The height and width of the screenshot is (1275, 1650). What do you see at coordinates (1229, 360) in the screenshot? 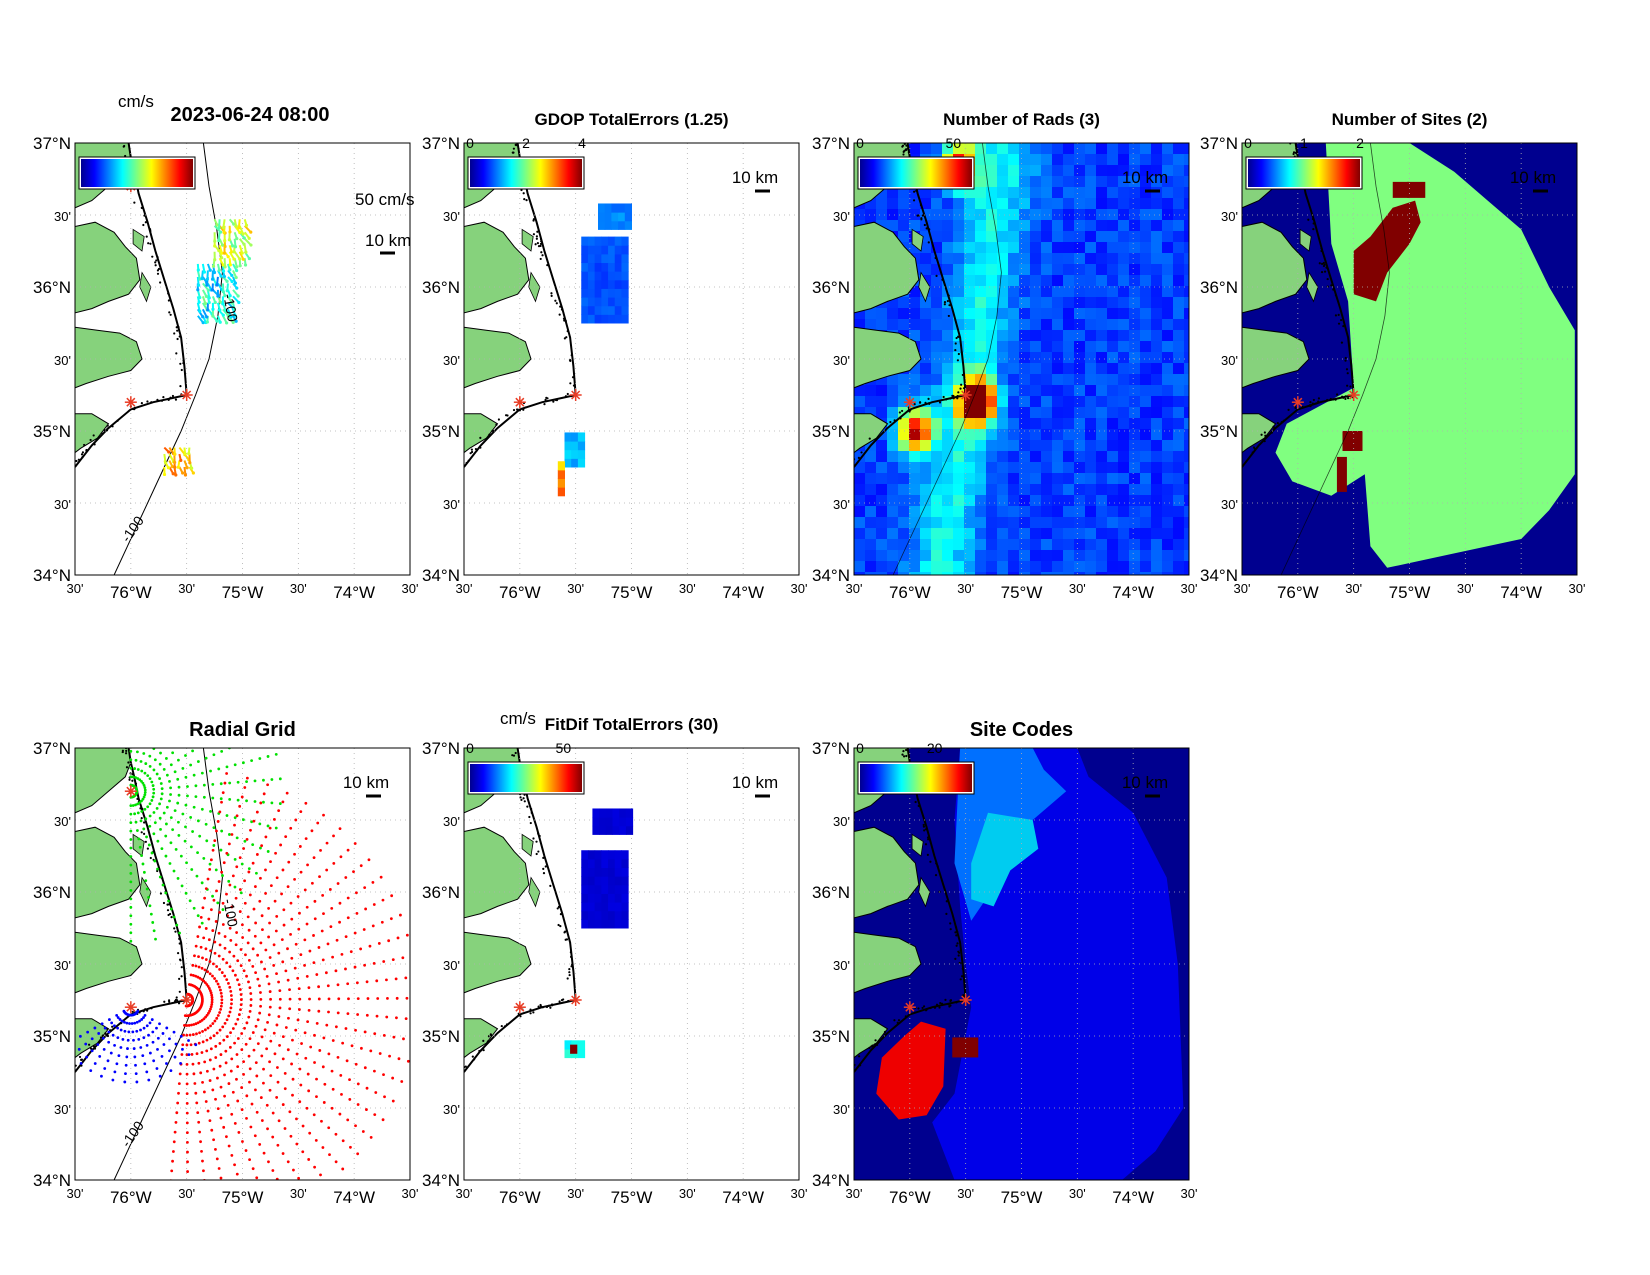
I see `lat-minor-tick-label: 30'` at bounding box center [1229, 360].